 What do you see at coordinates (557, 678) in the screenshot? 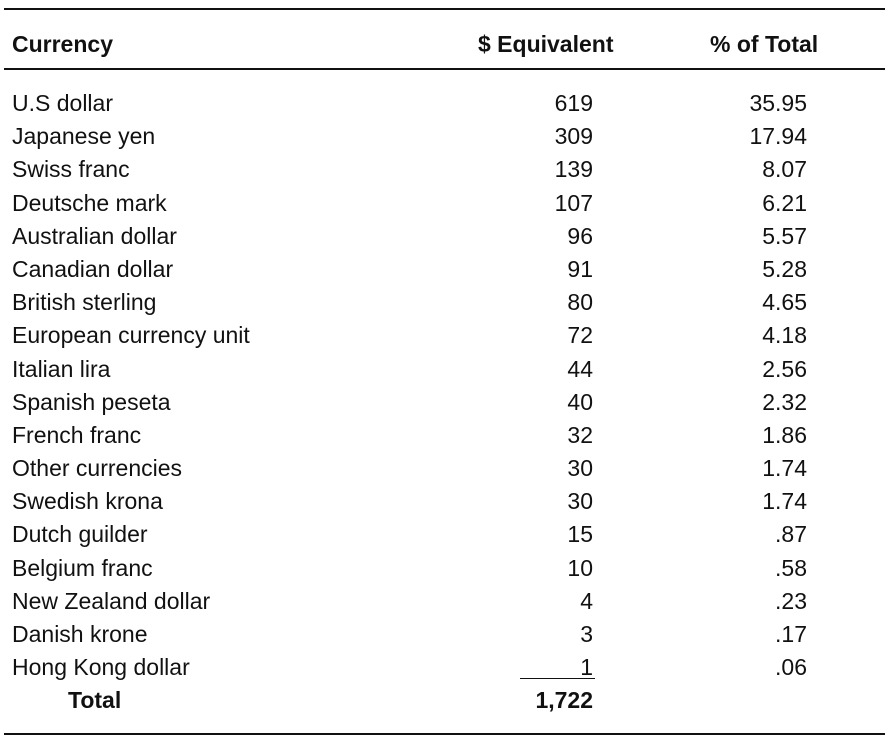
I see `total-sum-rule` at bounding box center [557, 678].